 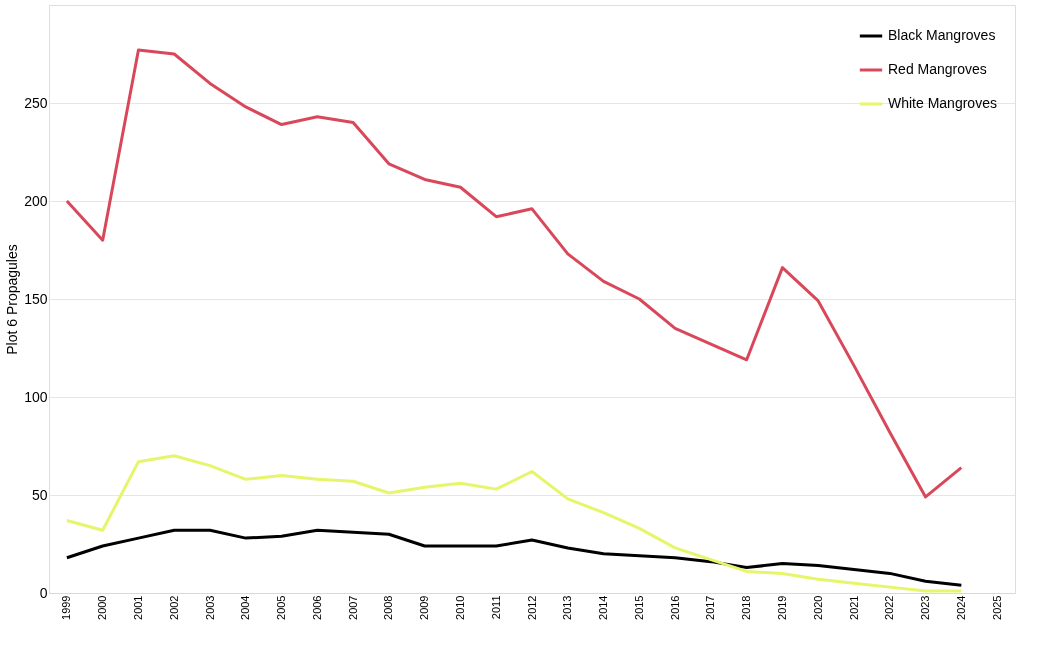 What do you see at coordinates (459, 607) in the screenshot?
I see `x-tick-label: 2010` at bounding box center [459, 607].